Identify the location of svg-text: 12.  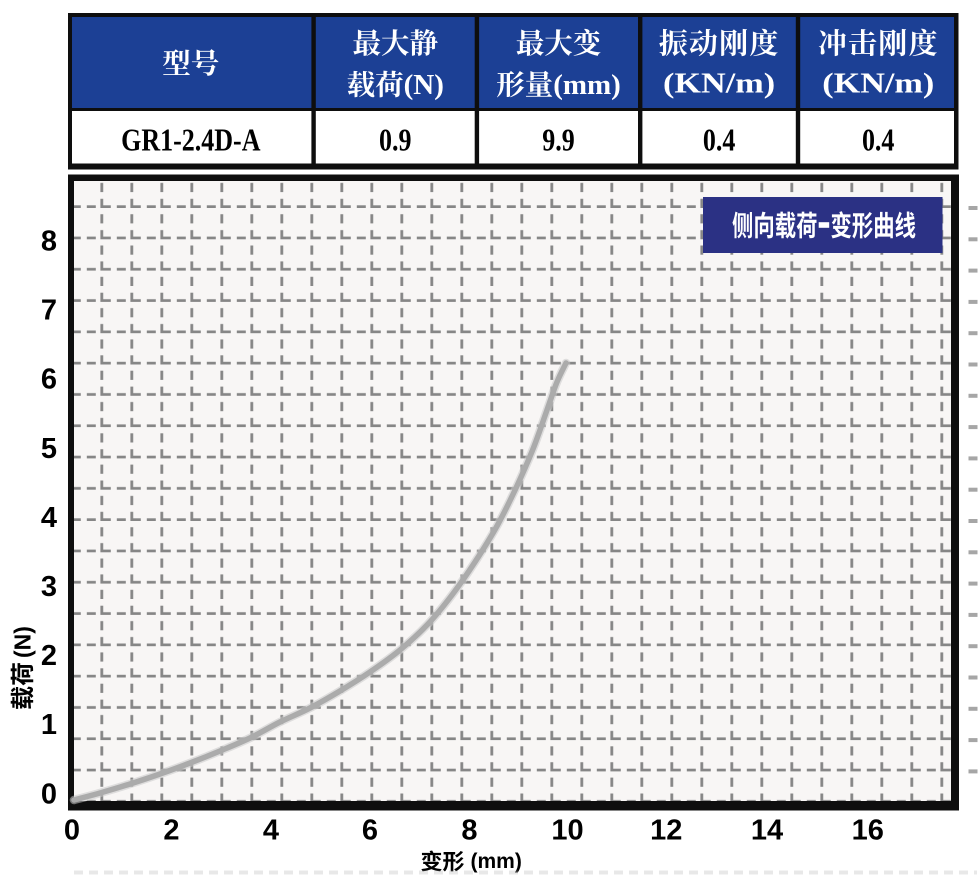
(666, 830).